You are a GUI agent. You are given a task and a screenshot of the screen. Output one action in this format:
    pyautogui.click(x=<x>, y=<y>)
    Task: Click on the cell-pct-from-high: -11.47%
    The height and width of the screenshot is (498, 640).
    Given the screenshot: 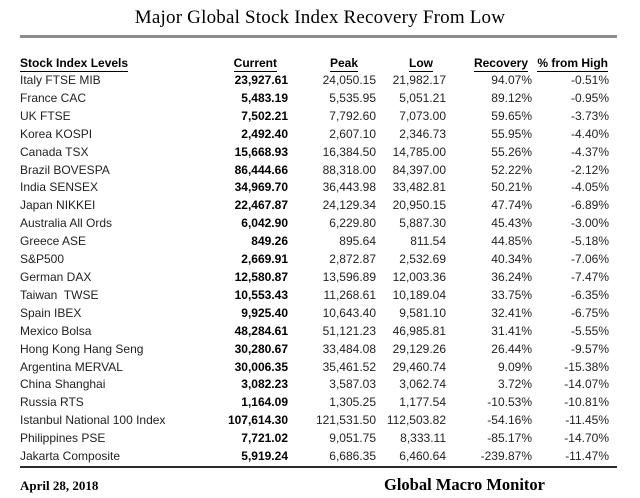 What is the action you would take?
    pyautogui.click(x=587, y=456)
    